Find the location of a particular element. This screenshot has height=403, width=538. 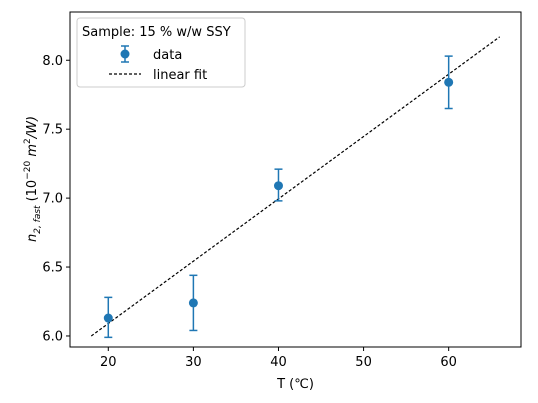

y-axis-title-units-exp: −20 is located at coordinates (28, 170).